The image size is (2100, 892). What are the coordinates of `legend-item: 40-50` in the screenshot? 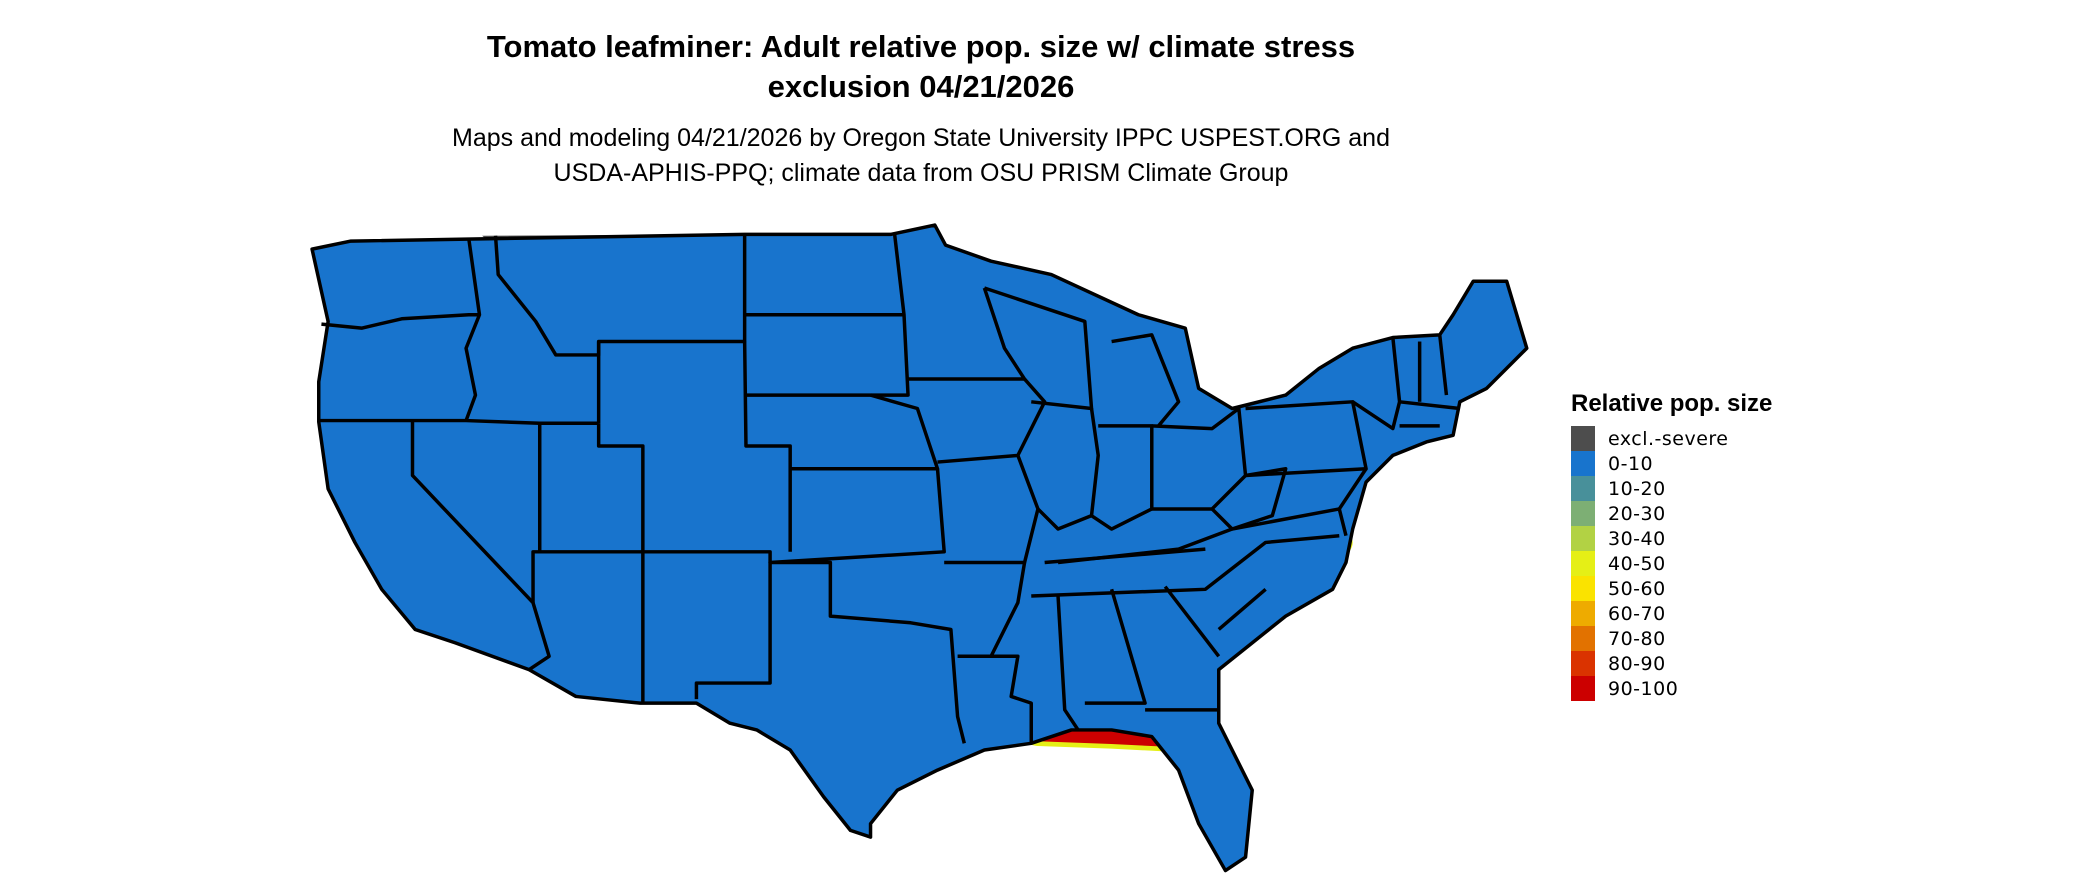 It's located at (1671, 563).